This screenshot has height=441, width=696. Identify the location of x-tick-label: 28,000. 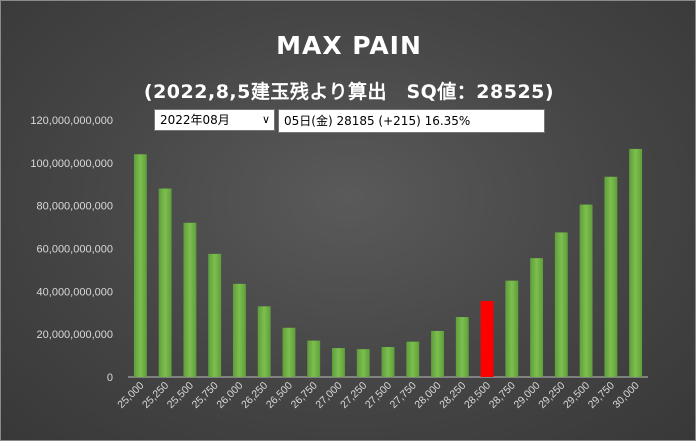
(427, 395).